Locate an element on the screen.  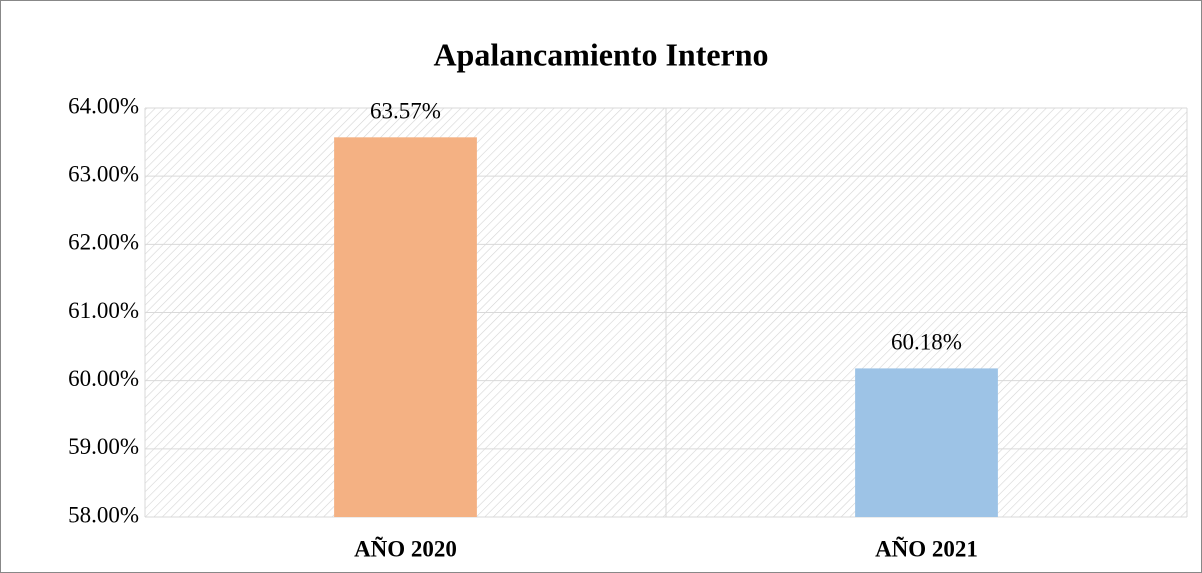
x-tick-label: AÑO 2020 is located at coordinates (405, 548).